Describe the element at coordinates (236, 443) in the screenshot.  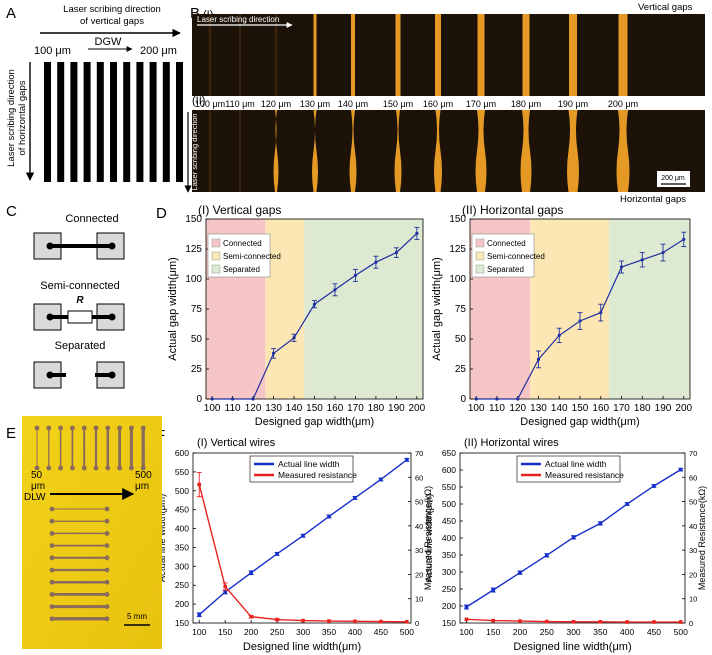
I see `chart-title: (I) Vertical wires` at that location.